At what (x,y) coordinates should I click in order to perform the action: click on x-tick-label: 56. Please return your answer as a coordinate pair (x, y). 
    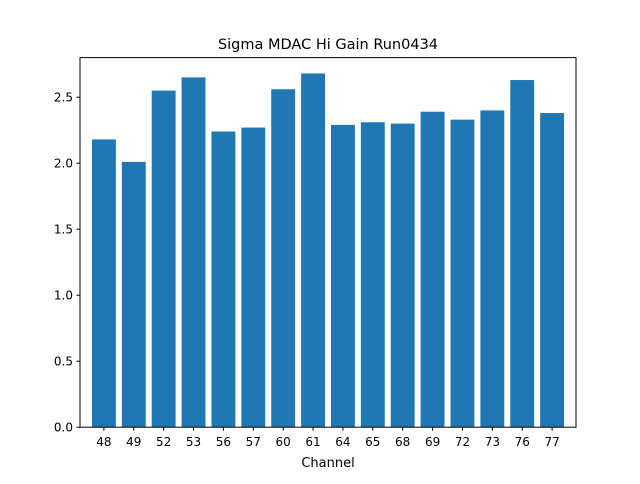
    Looking at the image, I should click on (223, 442).